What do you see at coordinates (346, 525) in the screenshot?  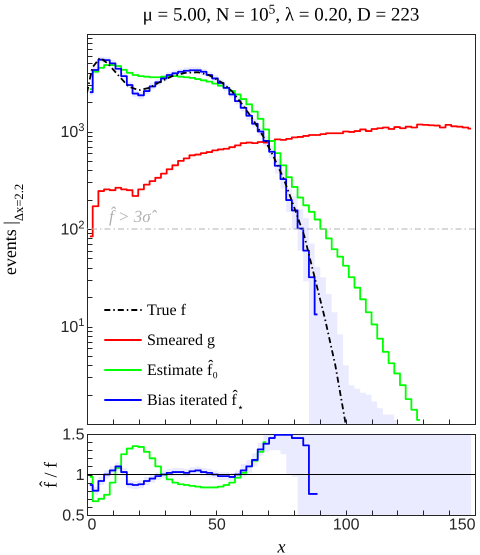 I see `x-tick-label: 100` at bounding box center [346, 525].